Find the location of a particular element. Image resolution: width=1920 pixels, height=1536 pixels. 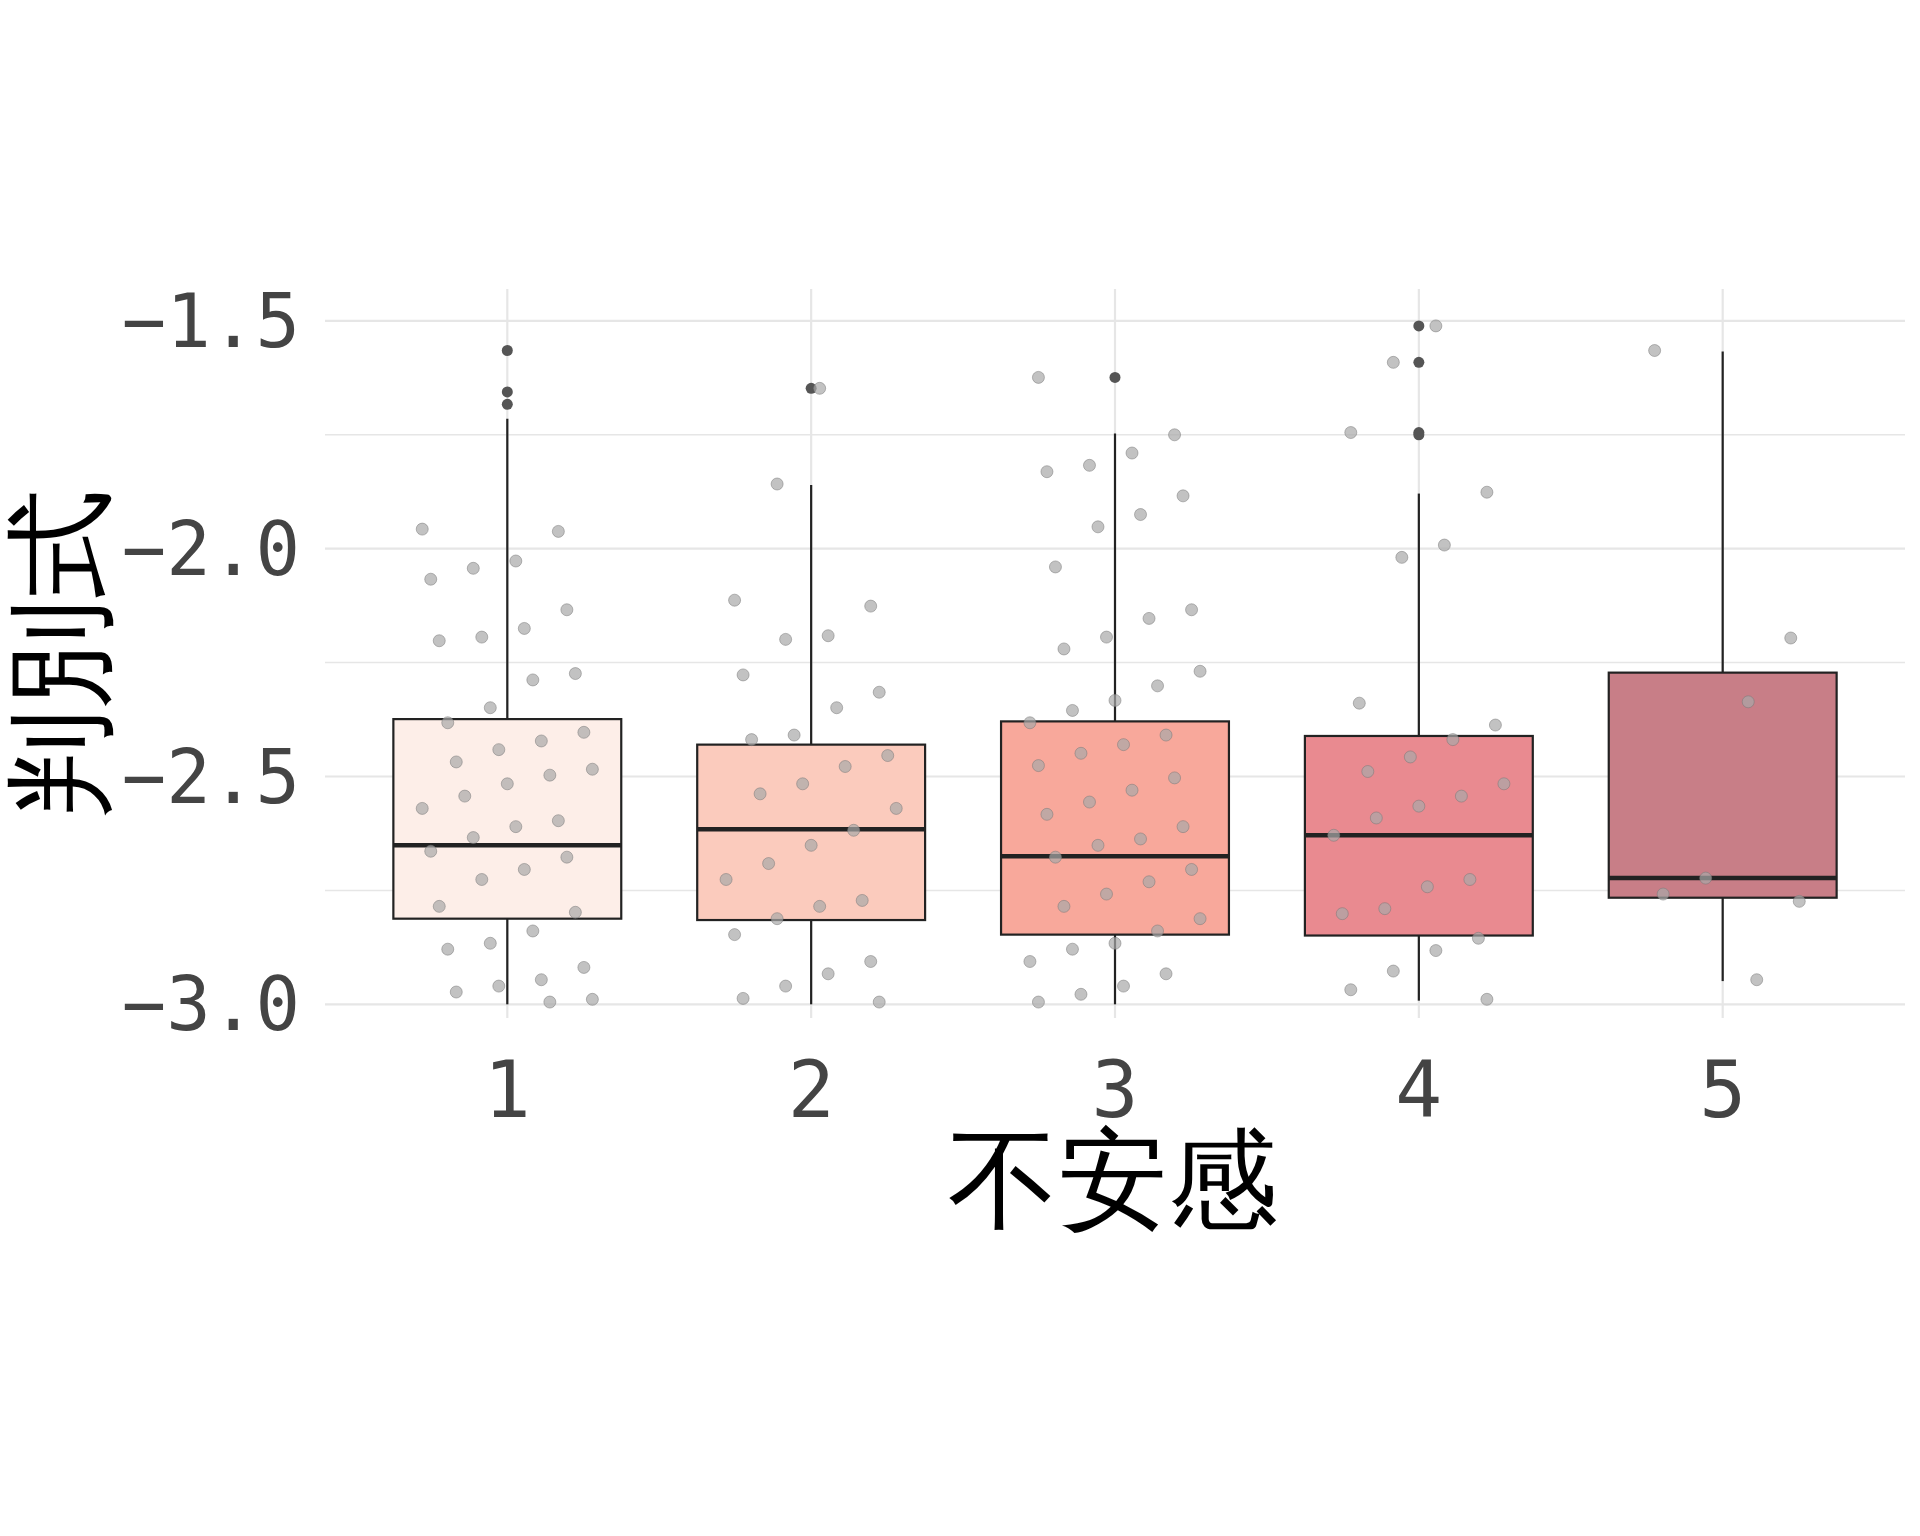

y-tick-label: −2.5 is located at coordinates (210, 776).